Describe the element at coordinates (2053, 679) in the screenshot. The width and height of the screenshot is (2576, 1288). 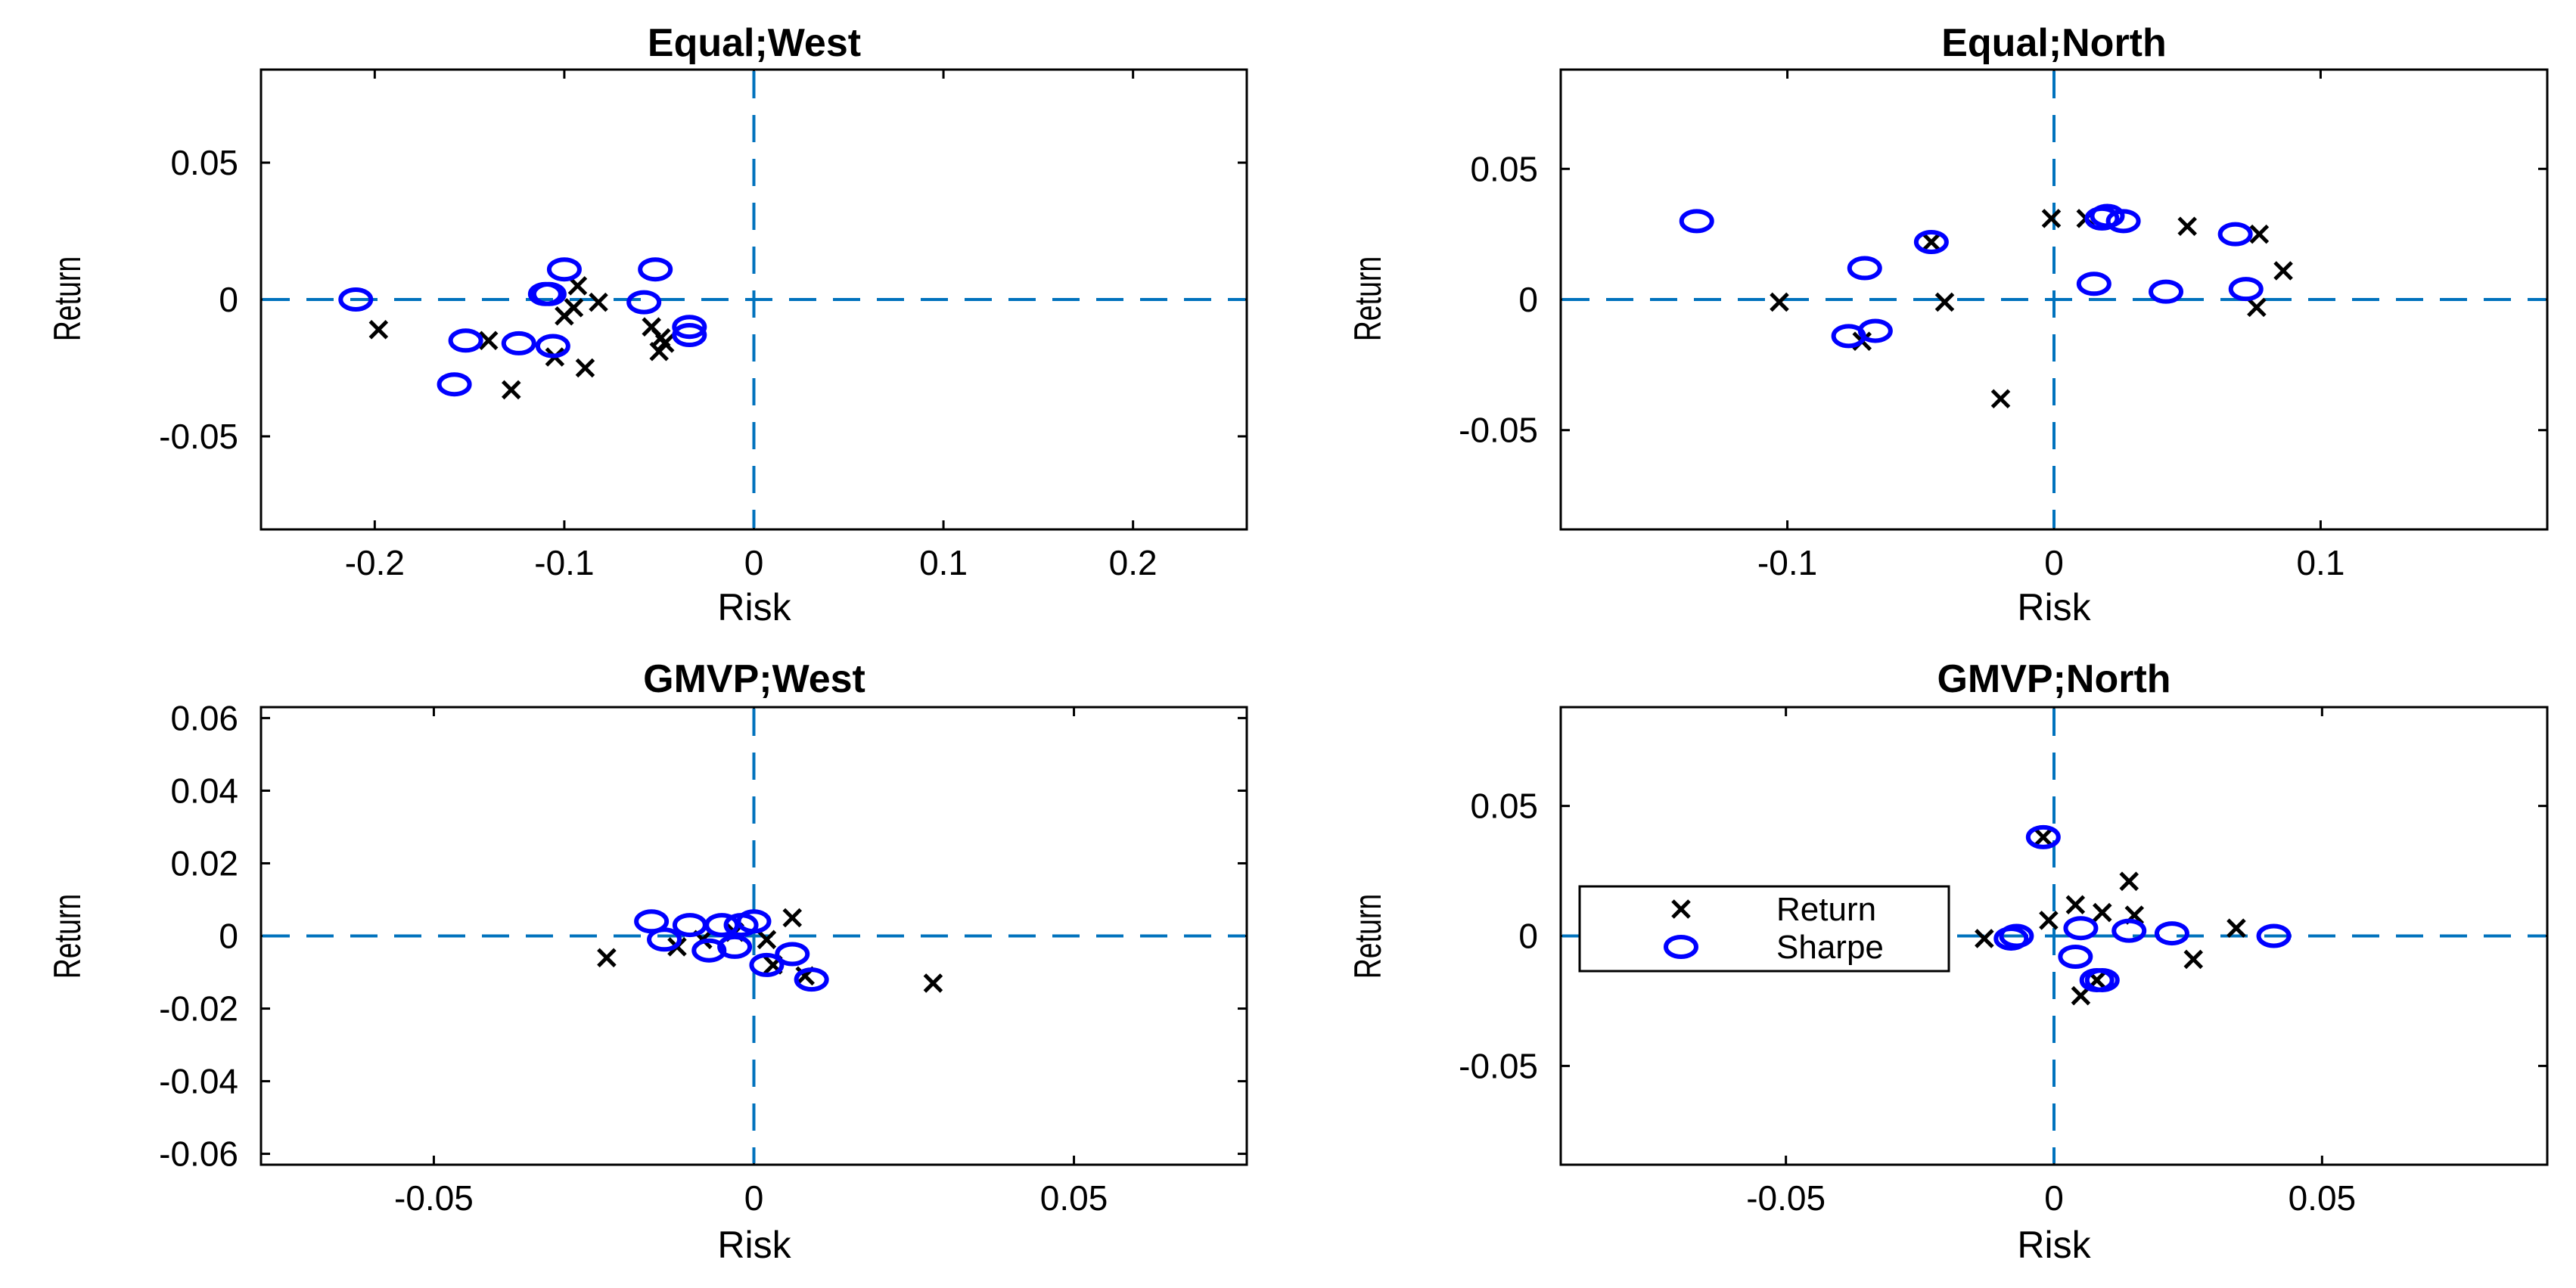
I see `subplot-title: GMVP;North` at that location.